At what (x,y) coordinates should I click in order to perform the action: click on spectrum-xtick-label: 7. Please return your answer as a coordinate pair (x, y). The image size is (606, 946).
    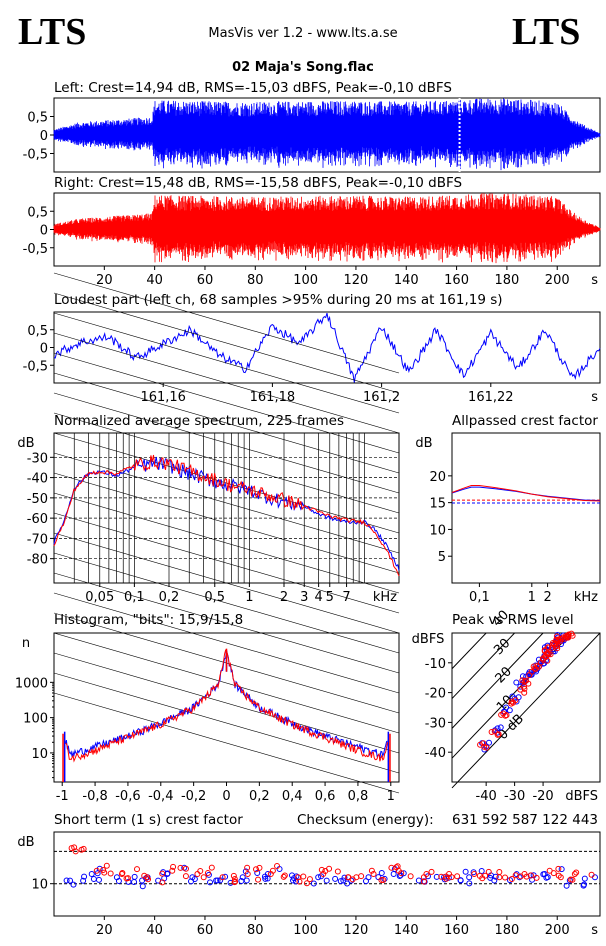
    Looking at the image, I should click on (346, 597).